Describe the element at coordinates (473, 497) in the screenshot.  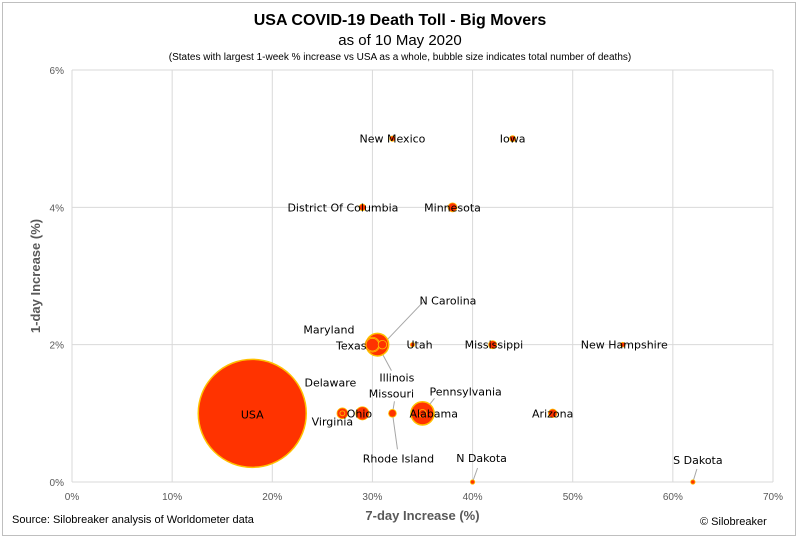
I see `x-tick-label: 40%` at that location.